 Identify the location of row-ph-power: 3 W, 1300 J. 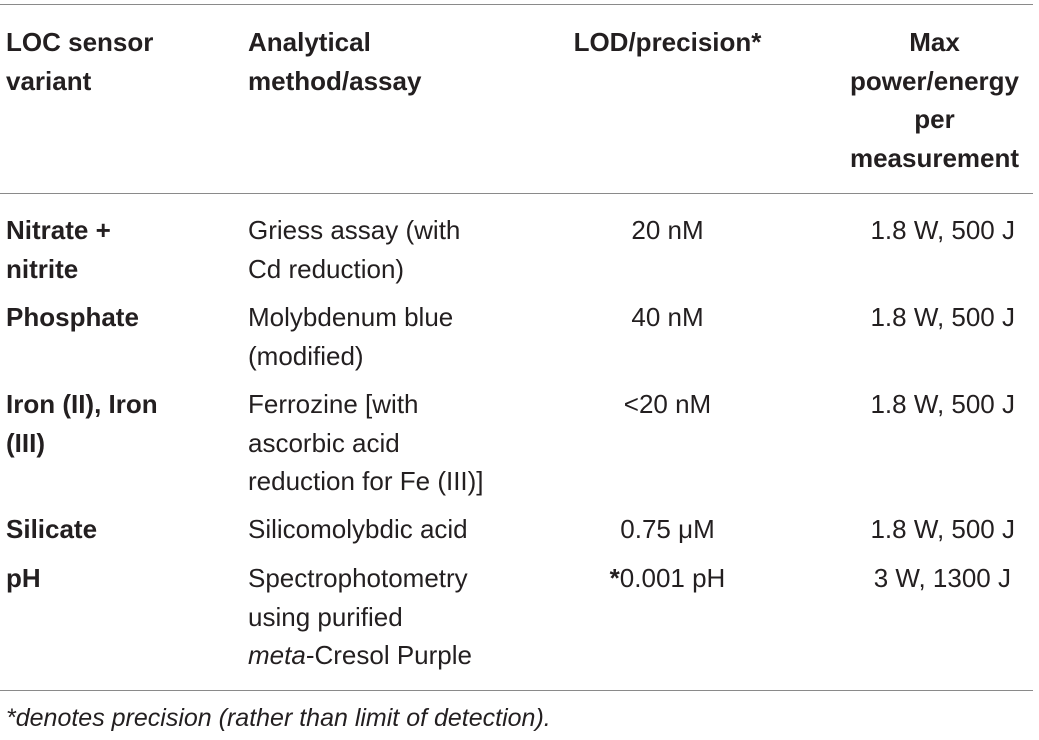
(905, 578).